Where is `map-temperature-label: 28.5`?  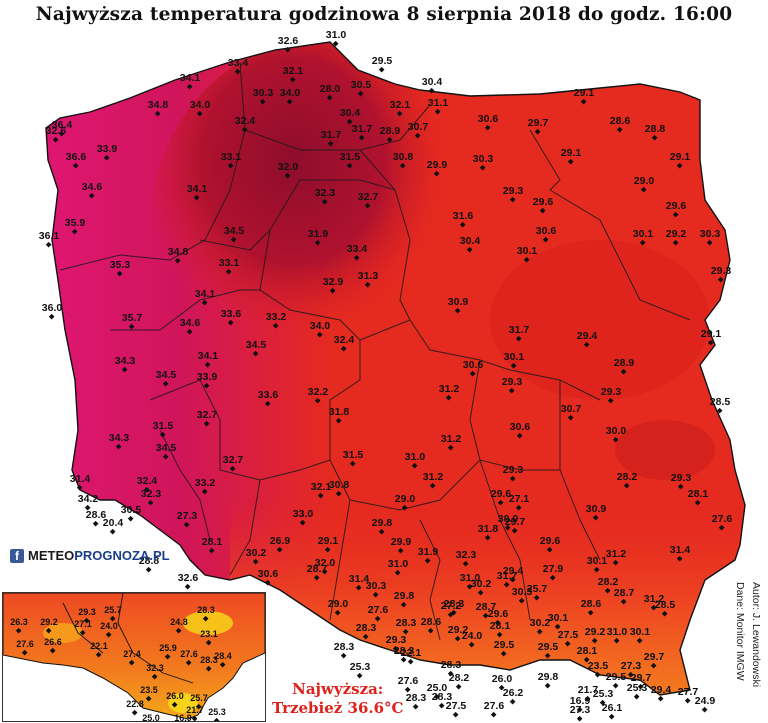 map-temperature-label: 28.5 is located at coordinates (665, 605).